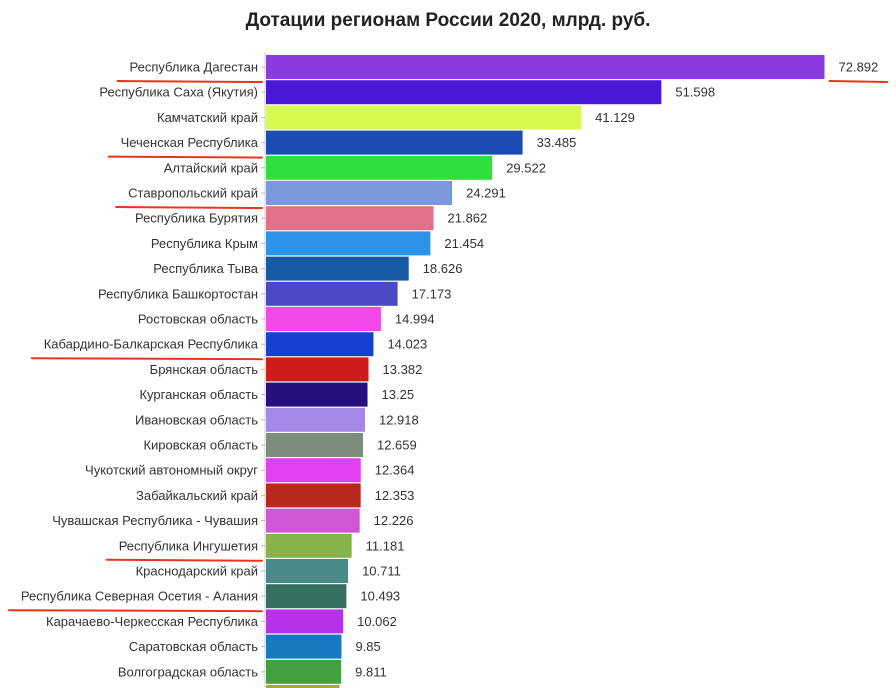 The image size is (896, 688). I want to click on value-label: 12.226, so click(394, 520).